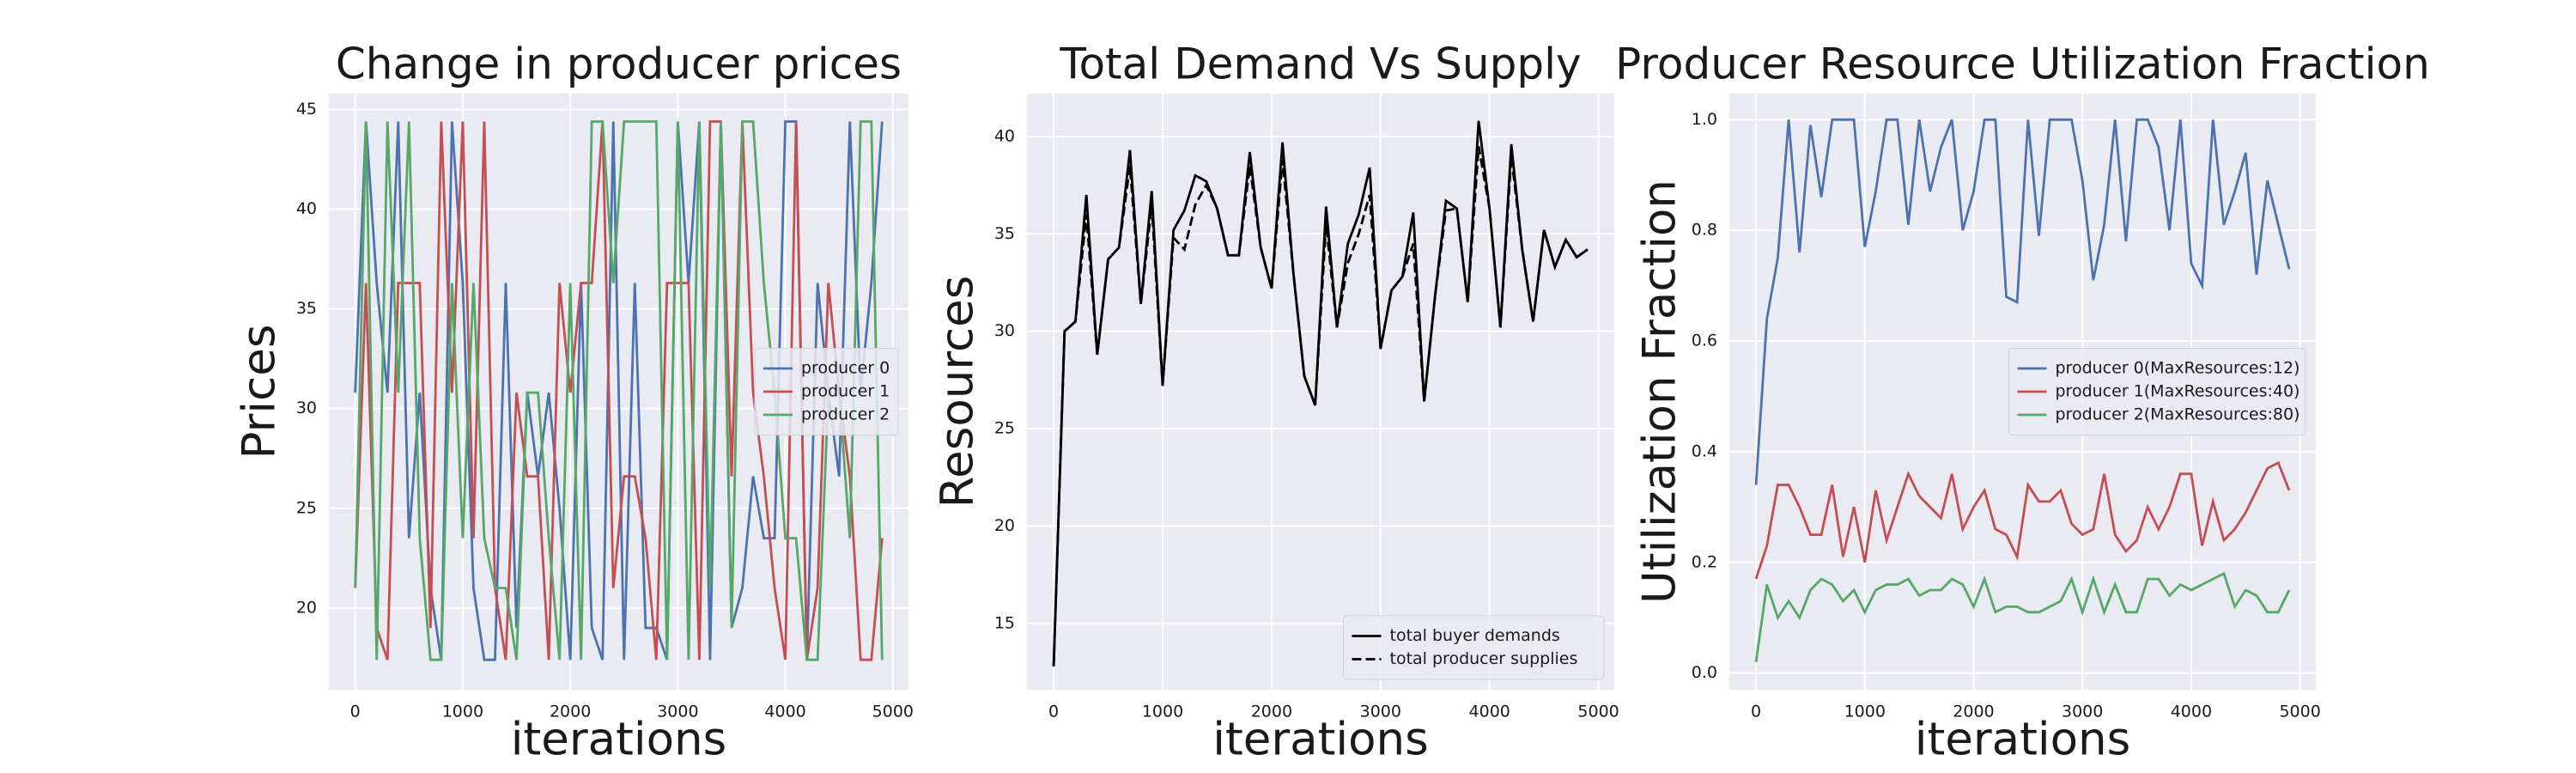 The image size is (2576, 773). I want to click on legend-label: producer 0, so click(845, 368).